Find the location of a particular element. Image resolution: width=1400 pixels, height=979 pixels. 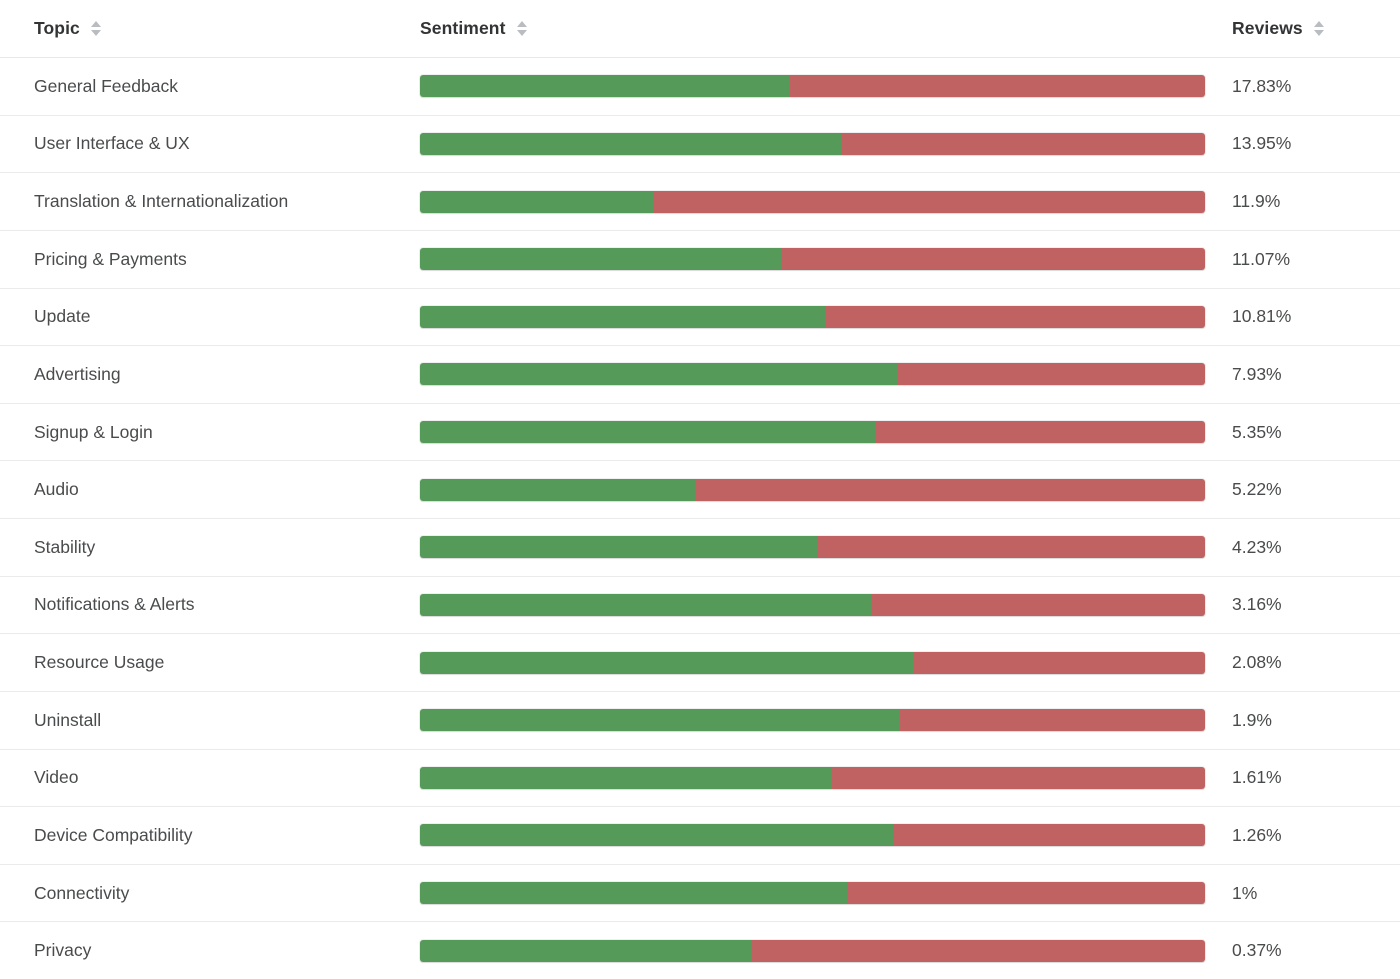

table-row: Audio 5.22% is located at coordinates (700, 490).